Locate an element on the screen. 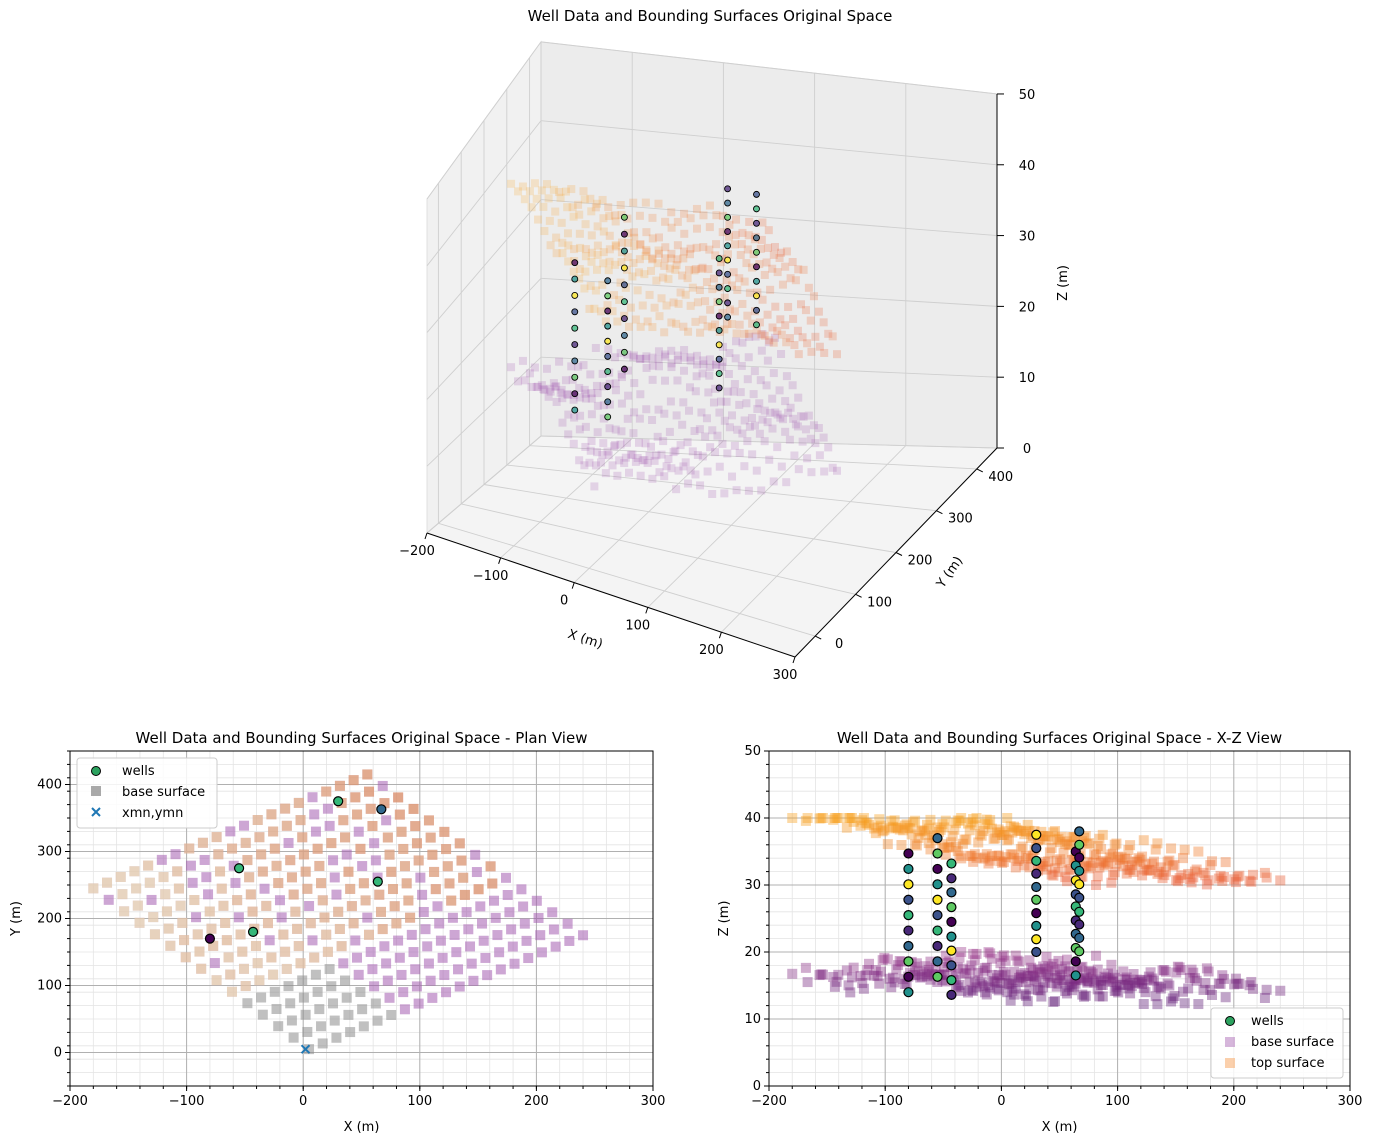 This screenshot has width=1374, height=1144. plan-legend-box is located at coordinates (147, 793).